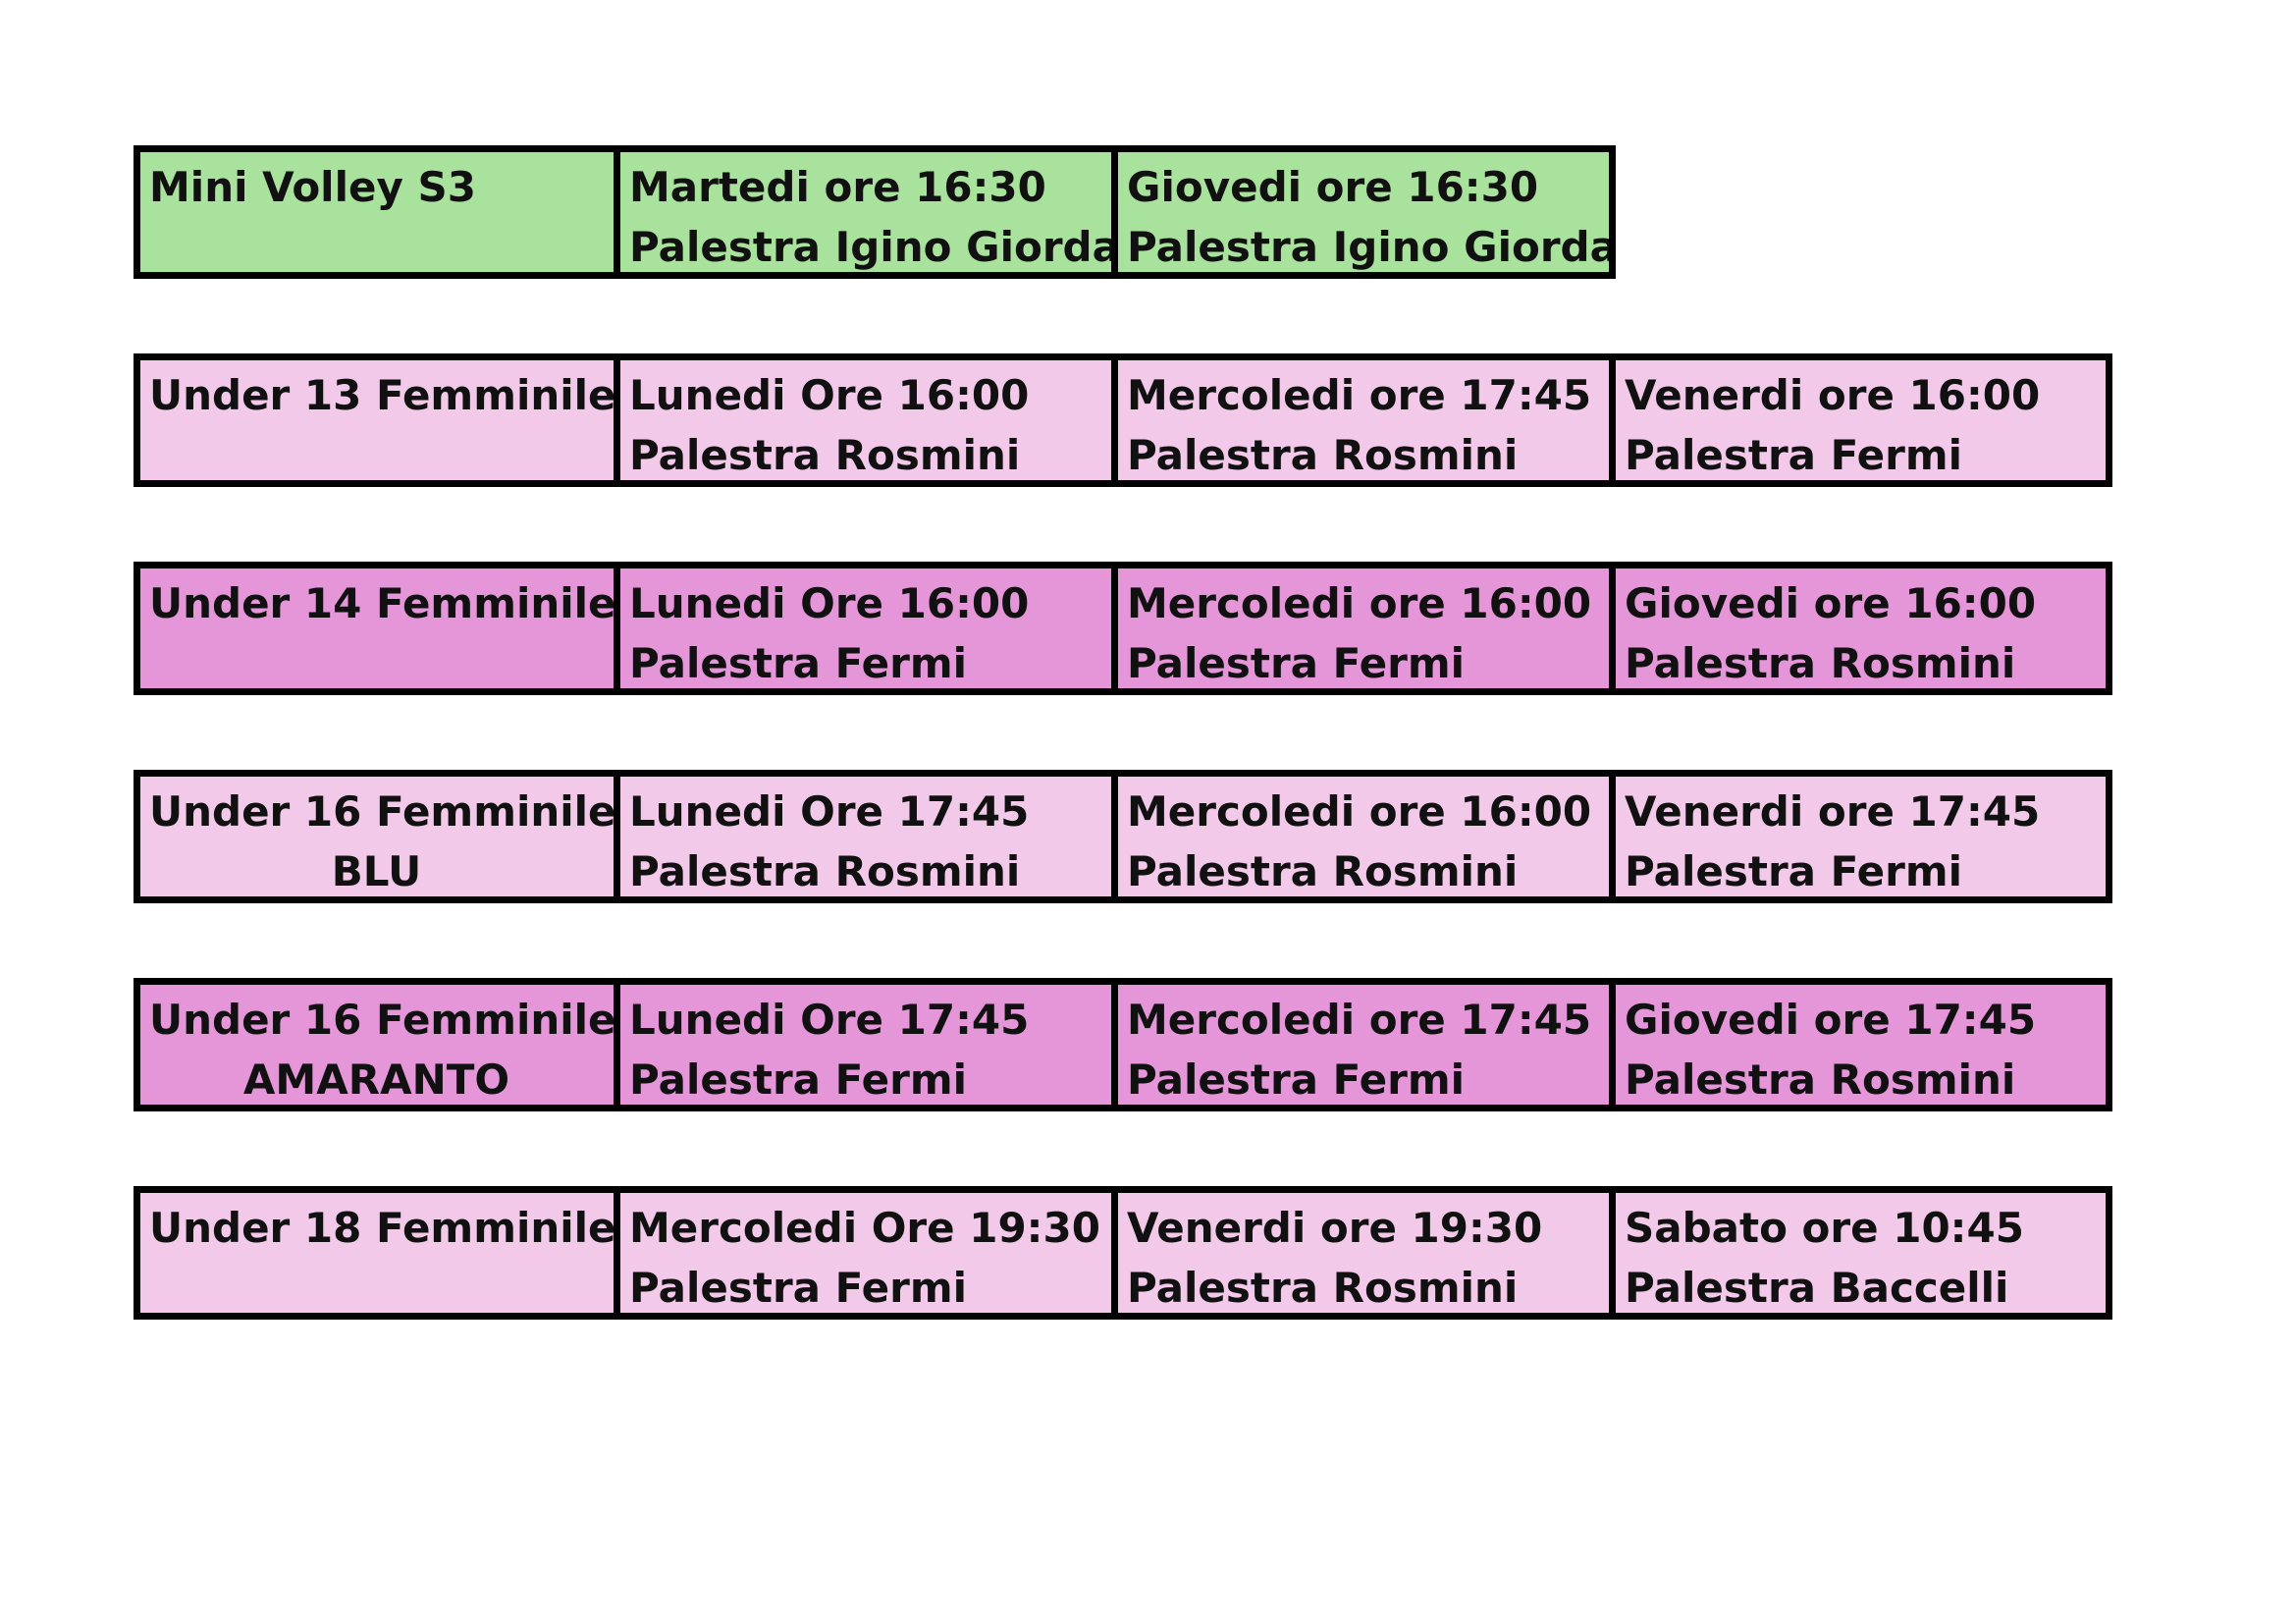 The height and width of the screenshot is (1623, 2296). What do you see at coordinates (382, 1228) in the screenshot?
I see `team-name: Under 18 Femminile` at bounding box center [382, 1228].